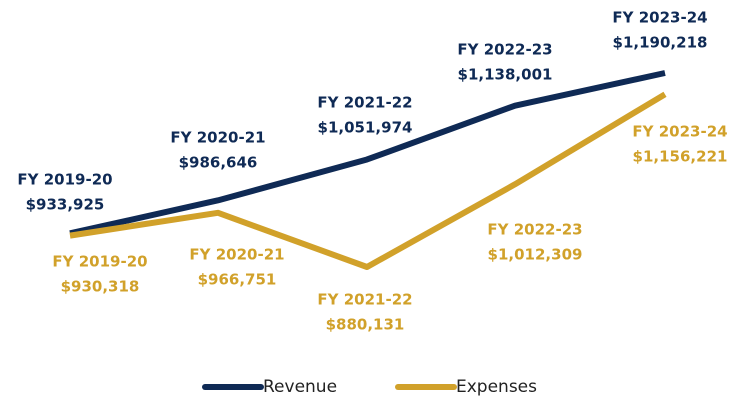 Image resolution: width=744 pixels, height=407 pixels. I want to click on legend-label: Expenses, so click(496, 387).